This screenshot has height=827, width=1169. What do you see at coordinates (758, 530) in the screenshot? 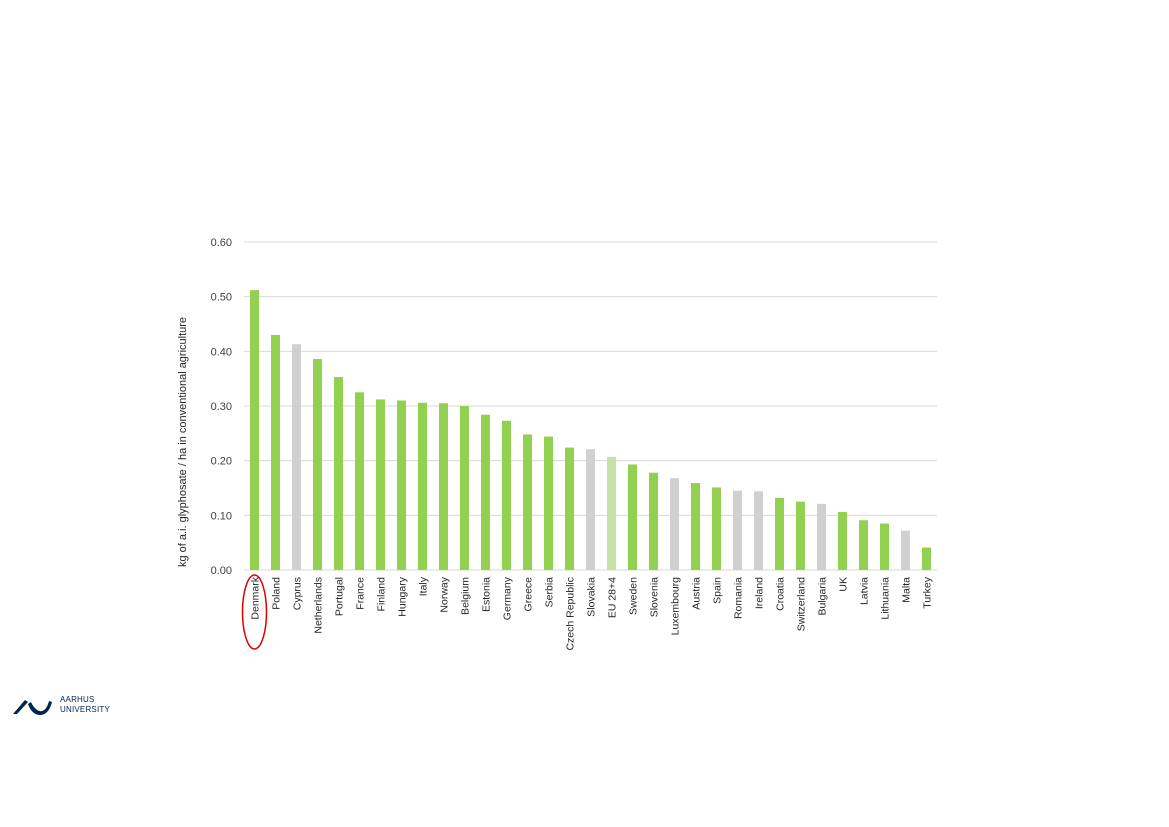
I see `bar-ireland` at bounding box center [758, 530].